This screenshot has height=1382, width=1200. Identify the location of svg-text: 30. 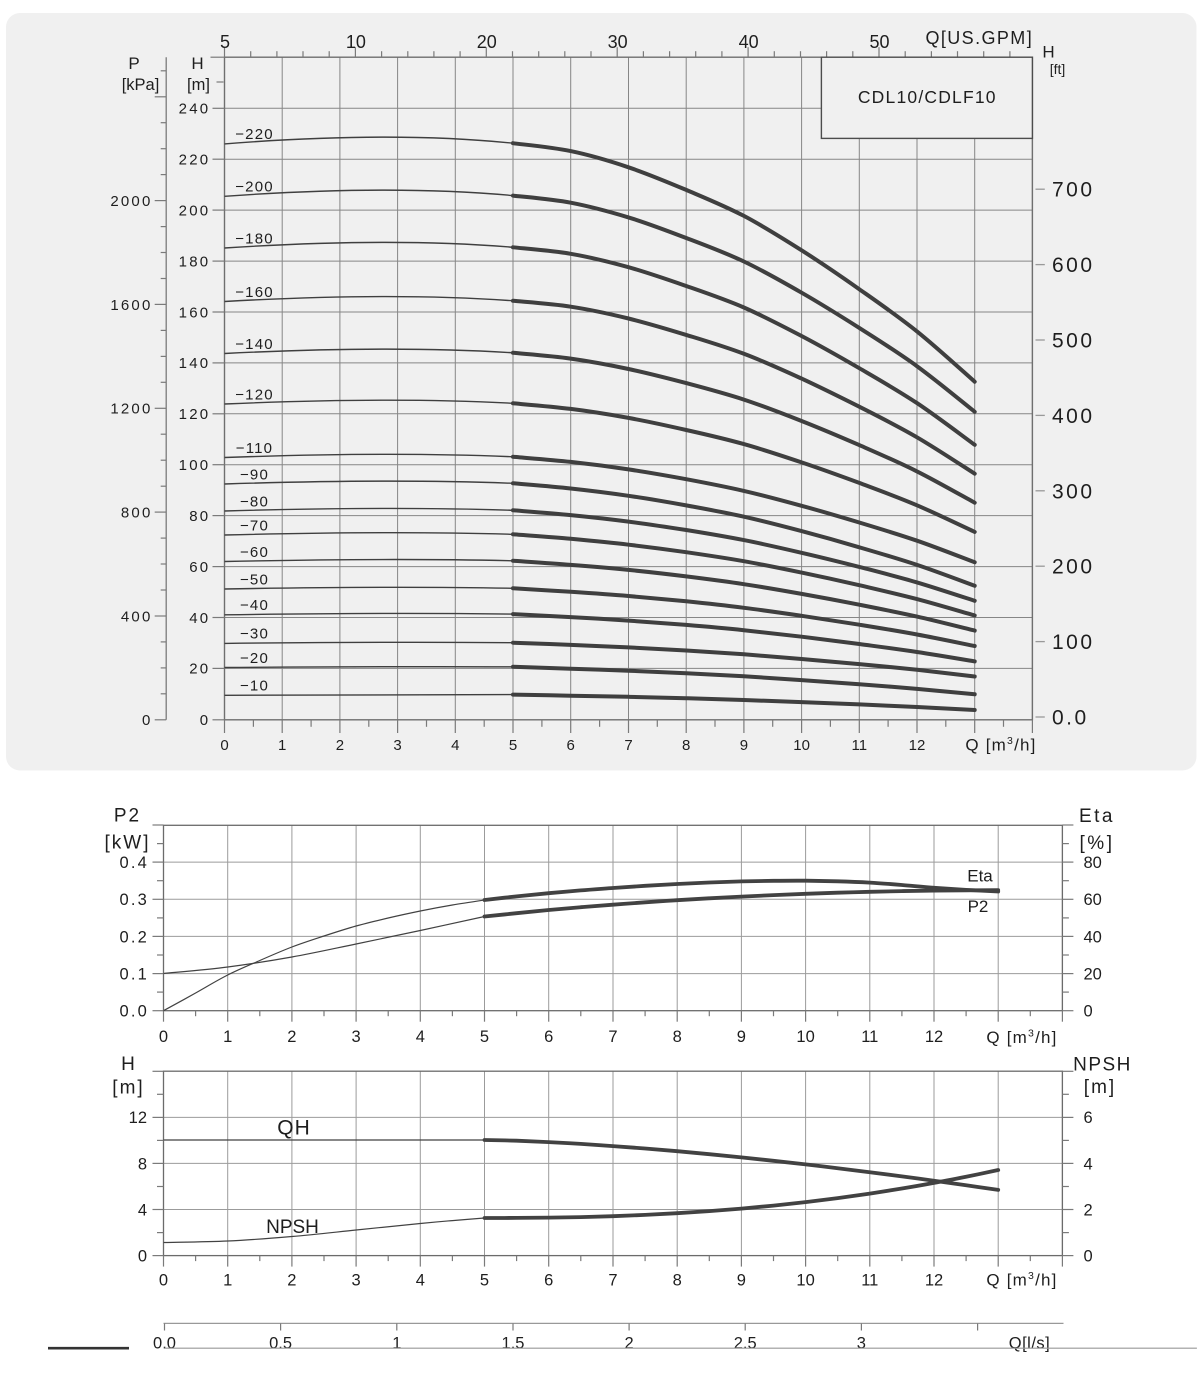
(618, 42).